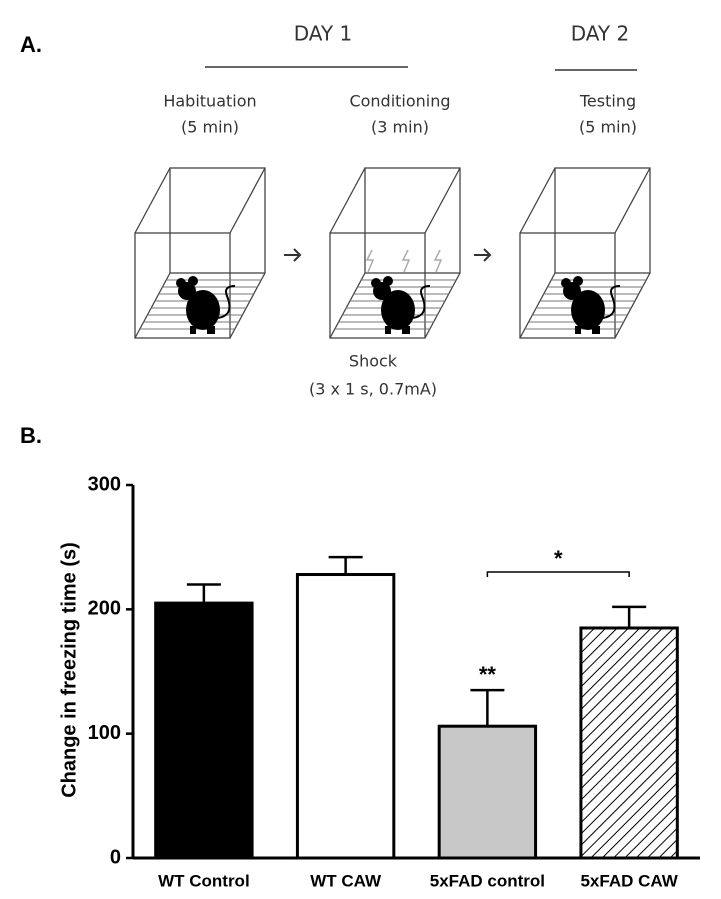 The height and width of the screenshot is (899, 721). I want to click on shock-detail: (3 x 1 s, 0.7mA), so click(373, 389).